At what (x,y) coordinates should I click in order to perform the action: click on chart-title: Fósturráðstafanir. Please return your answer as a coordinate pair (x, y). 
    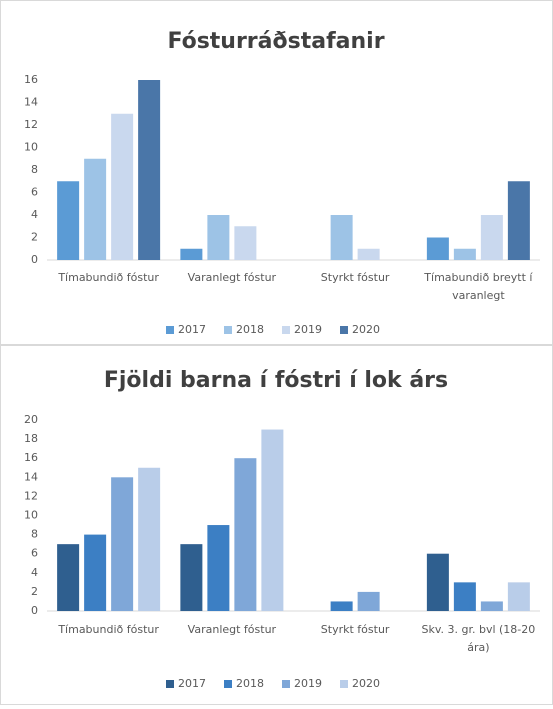
    Looking at the image, I should click on (275, 41).